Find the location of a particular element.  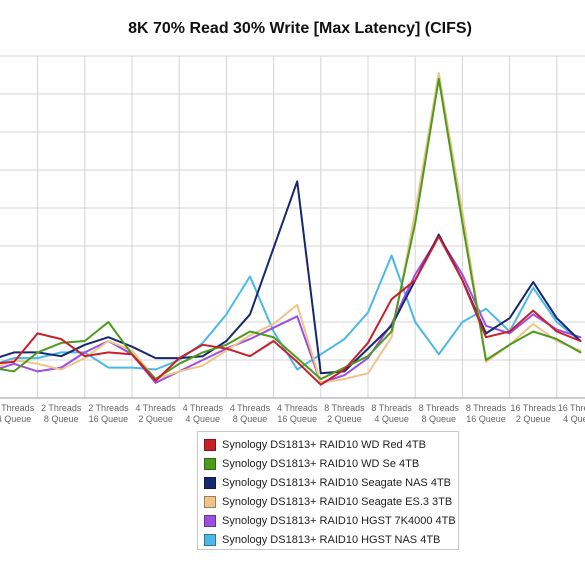

legend-label: Synology DS1813+ RAID10 Seagate ES.3 3TB is located at coordinates (337, 501).